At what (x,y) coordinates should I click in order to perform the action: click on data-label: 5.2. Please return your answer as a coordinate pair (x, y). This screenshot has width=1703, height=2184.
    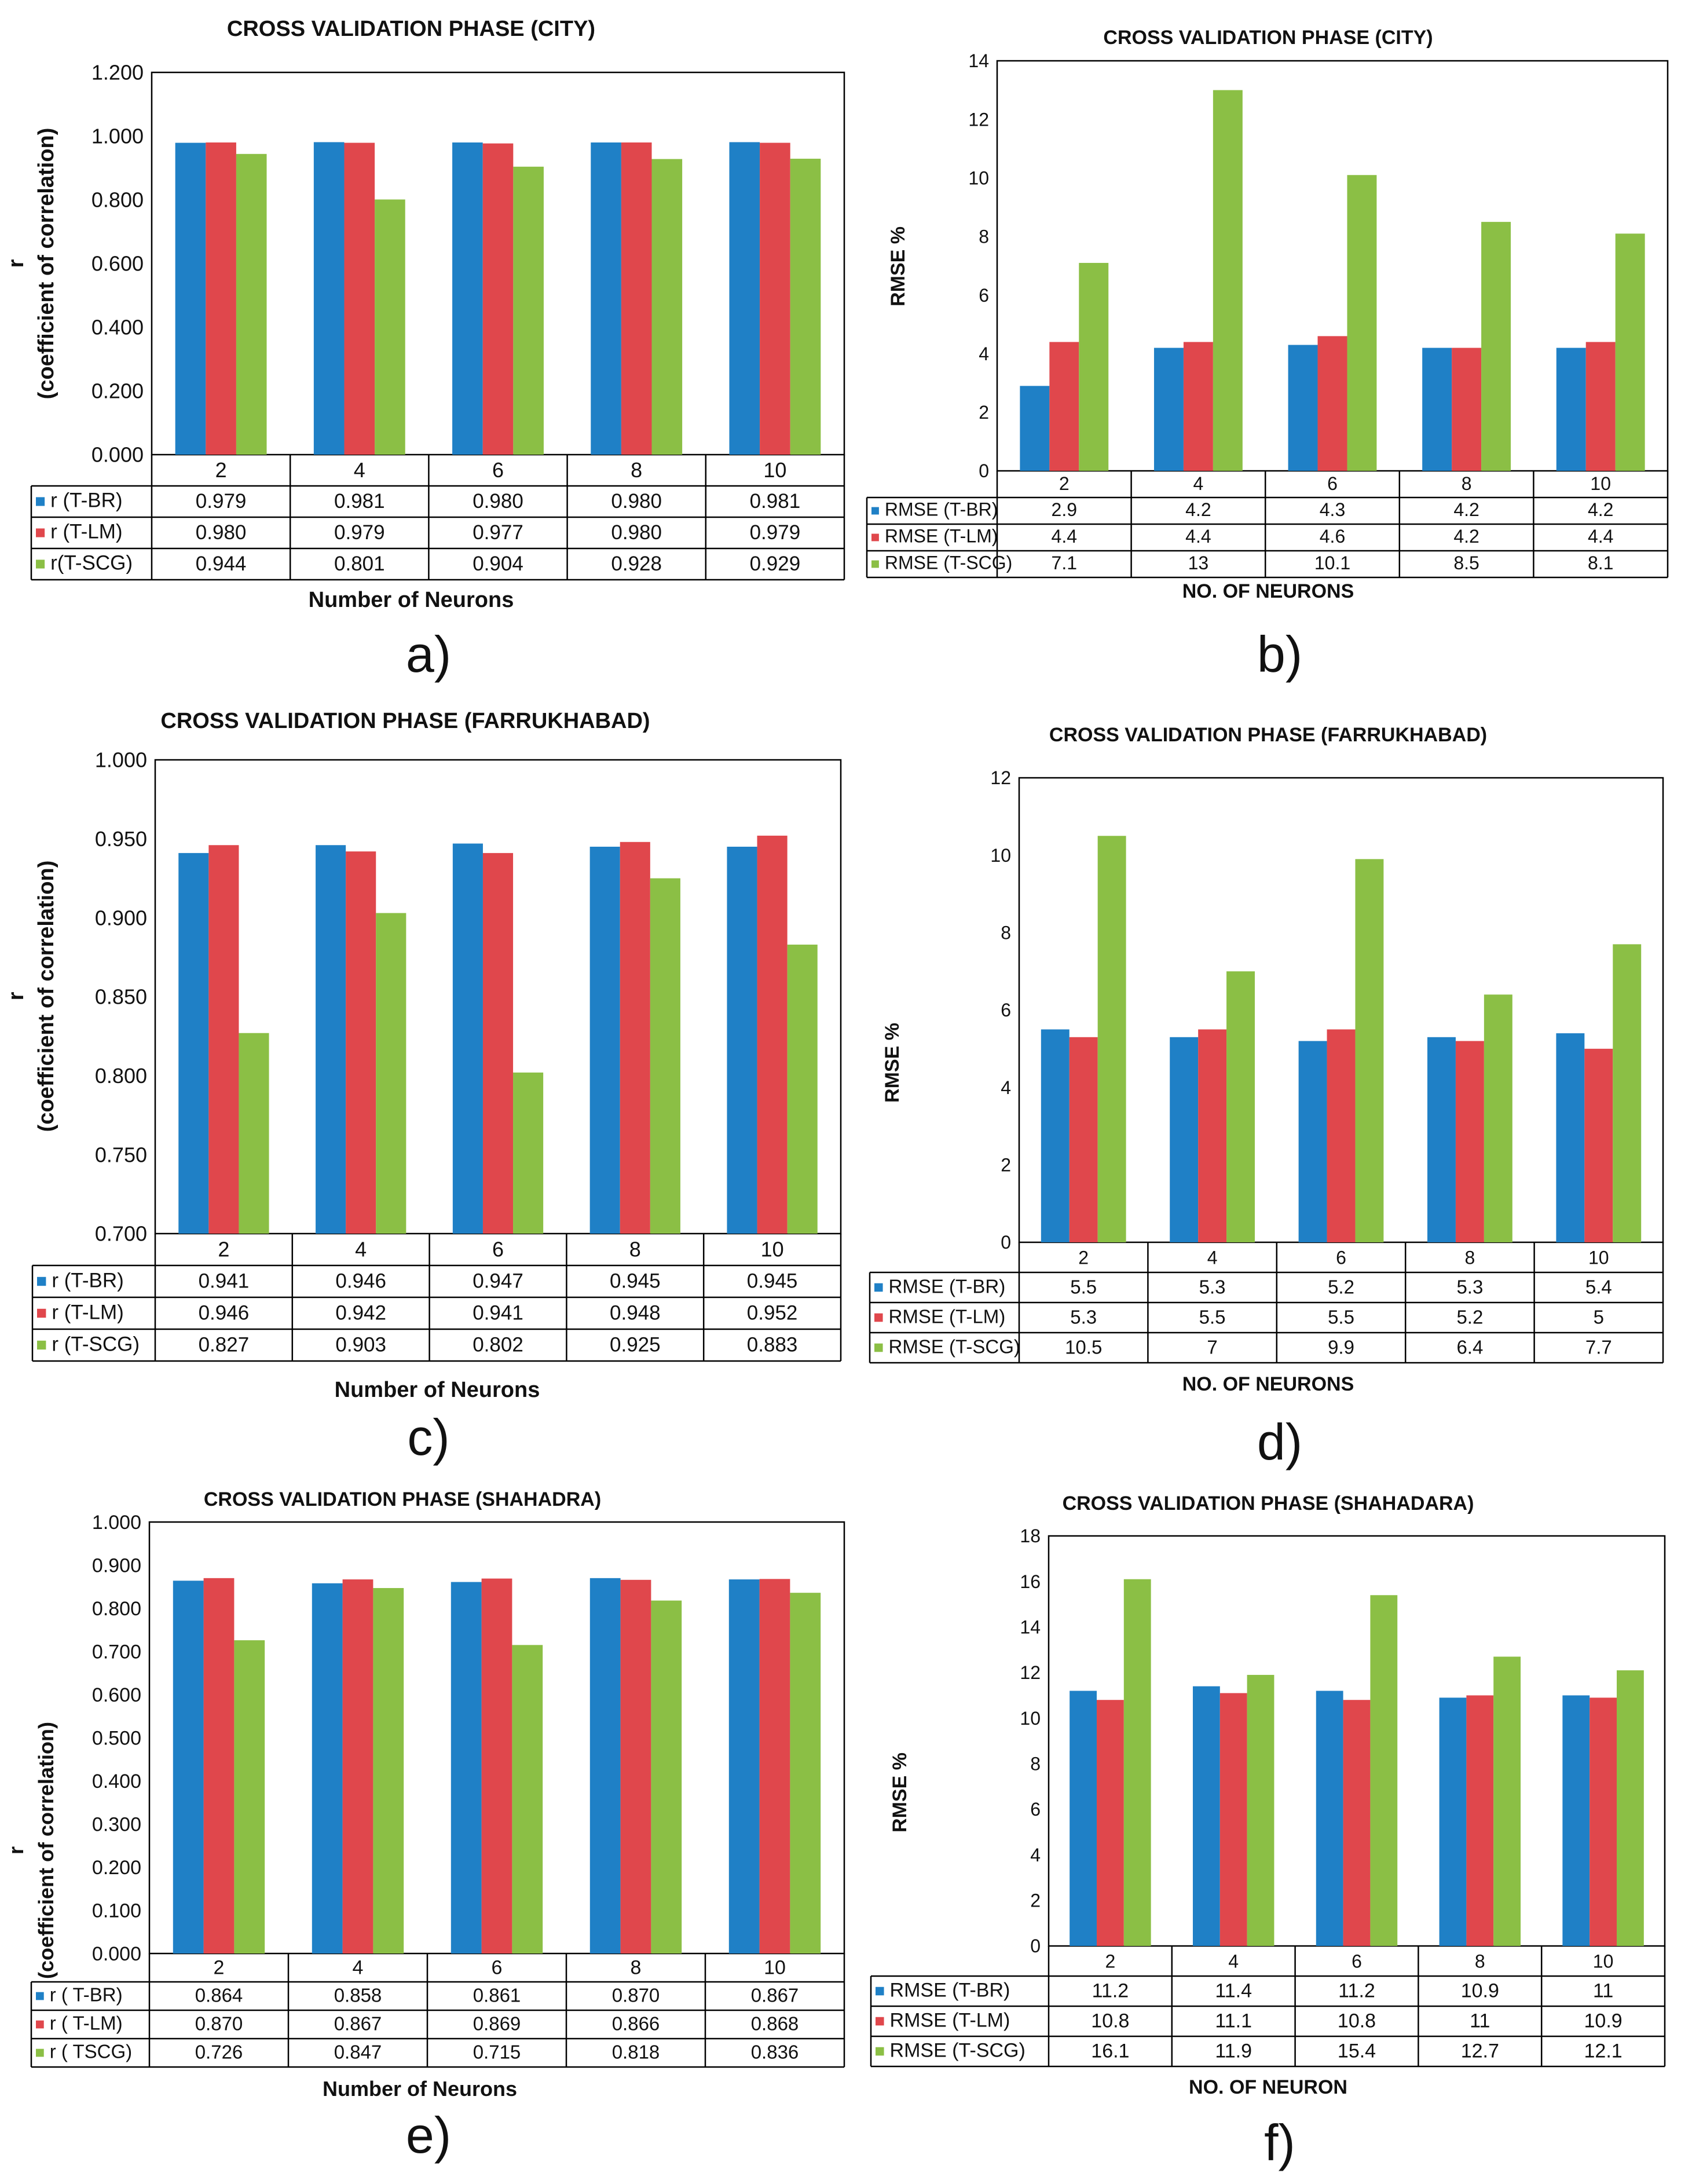
    Looking at the image, I should click on (1341, 1287).